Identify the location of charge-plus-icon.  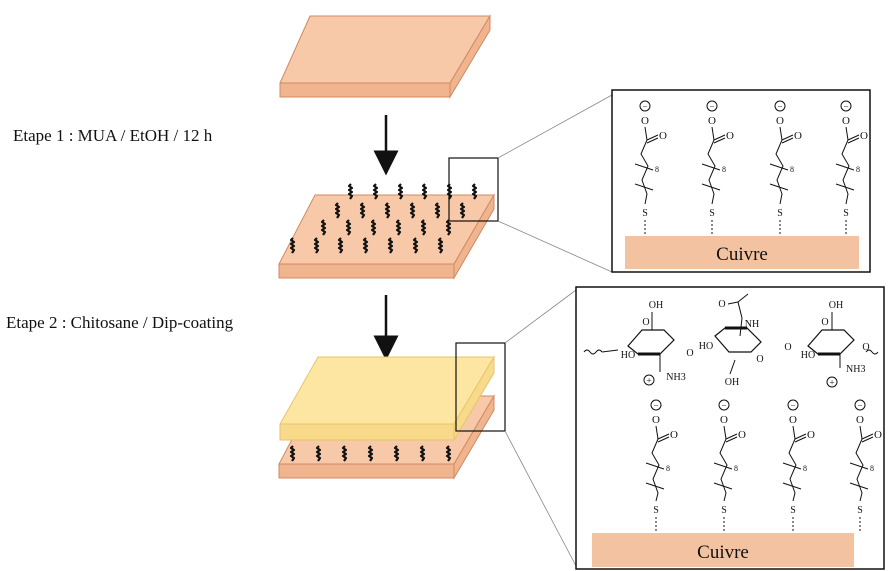
(832, 382).